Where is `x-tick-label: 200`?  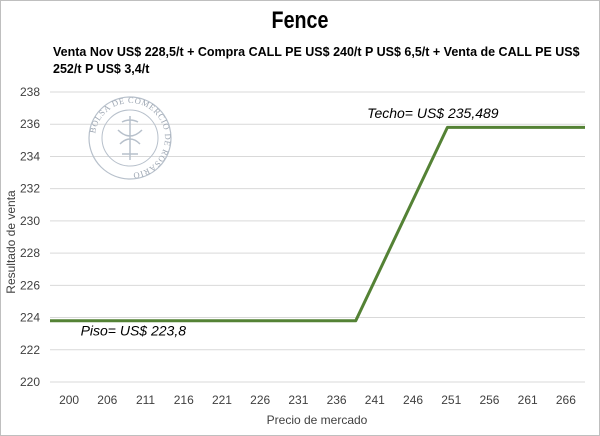 x-tick-label: 200 is located at coordinates (69, 400).